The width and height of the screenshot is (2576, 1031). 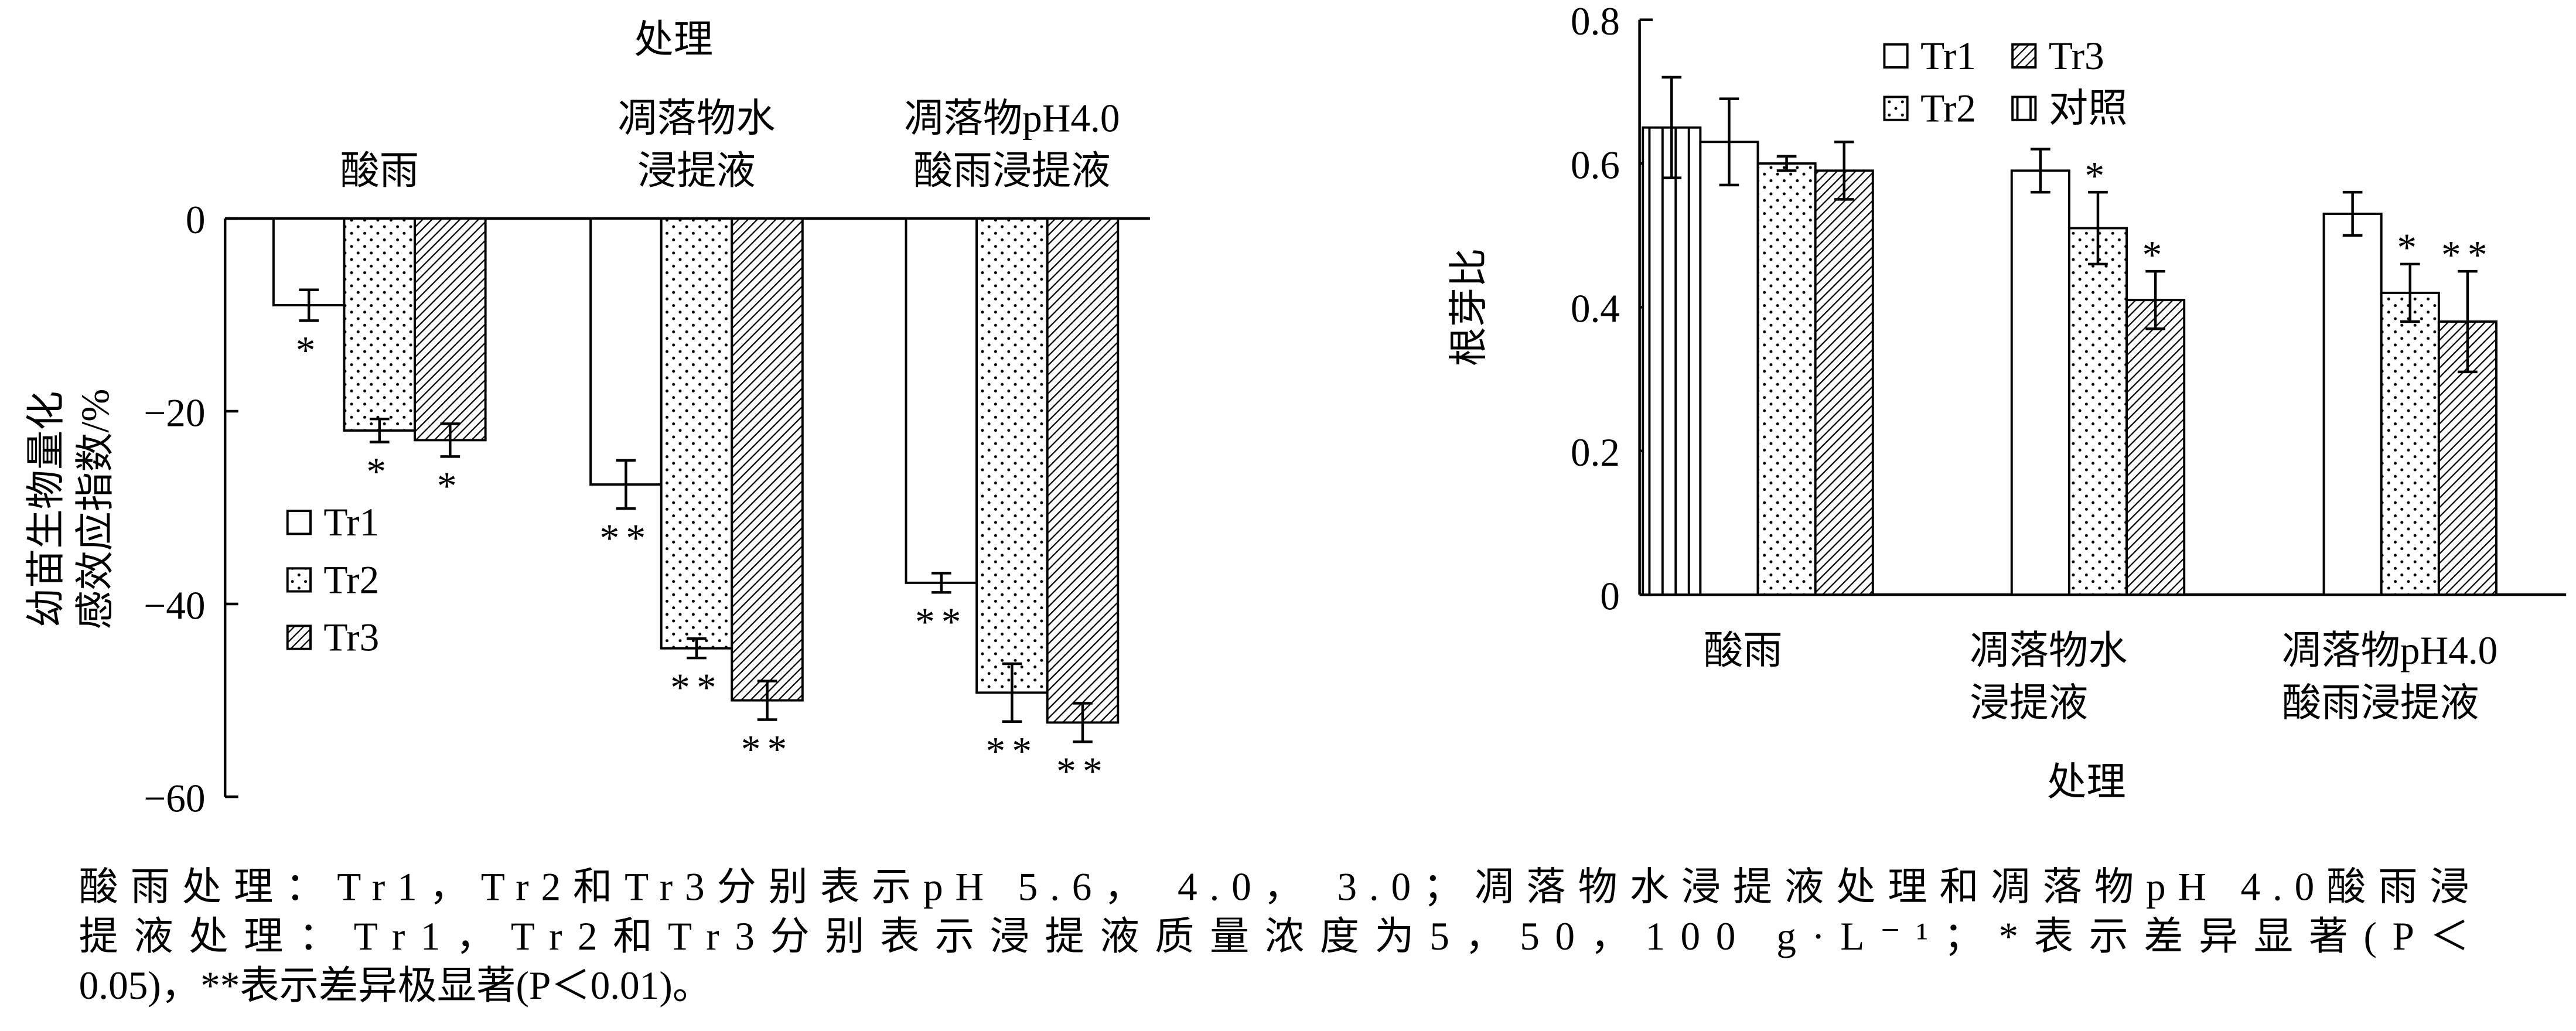 I want to click on y-tick-label: −40, so click(x=174, y=605).